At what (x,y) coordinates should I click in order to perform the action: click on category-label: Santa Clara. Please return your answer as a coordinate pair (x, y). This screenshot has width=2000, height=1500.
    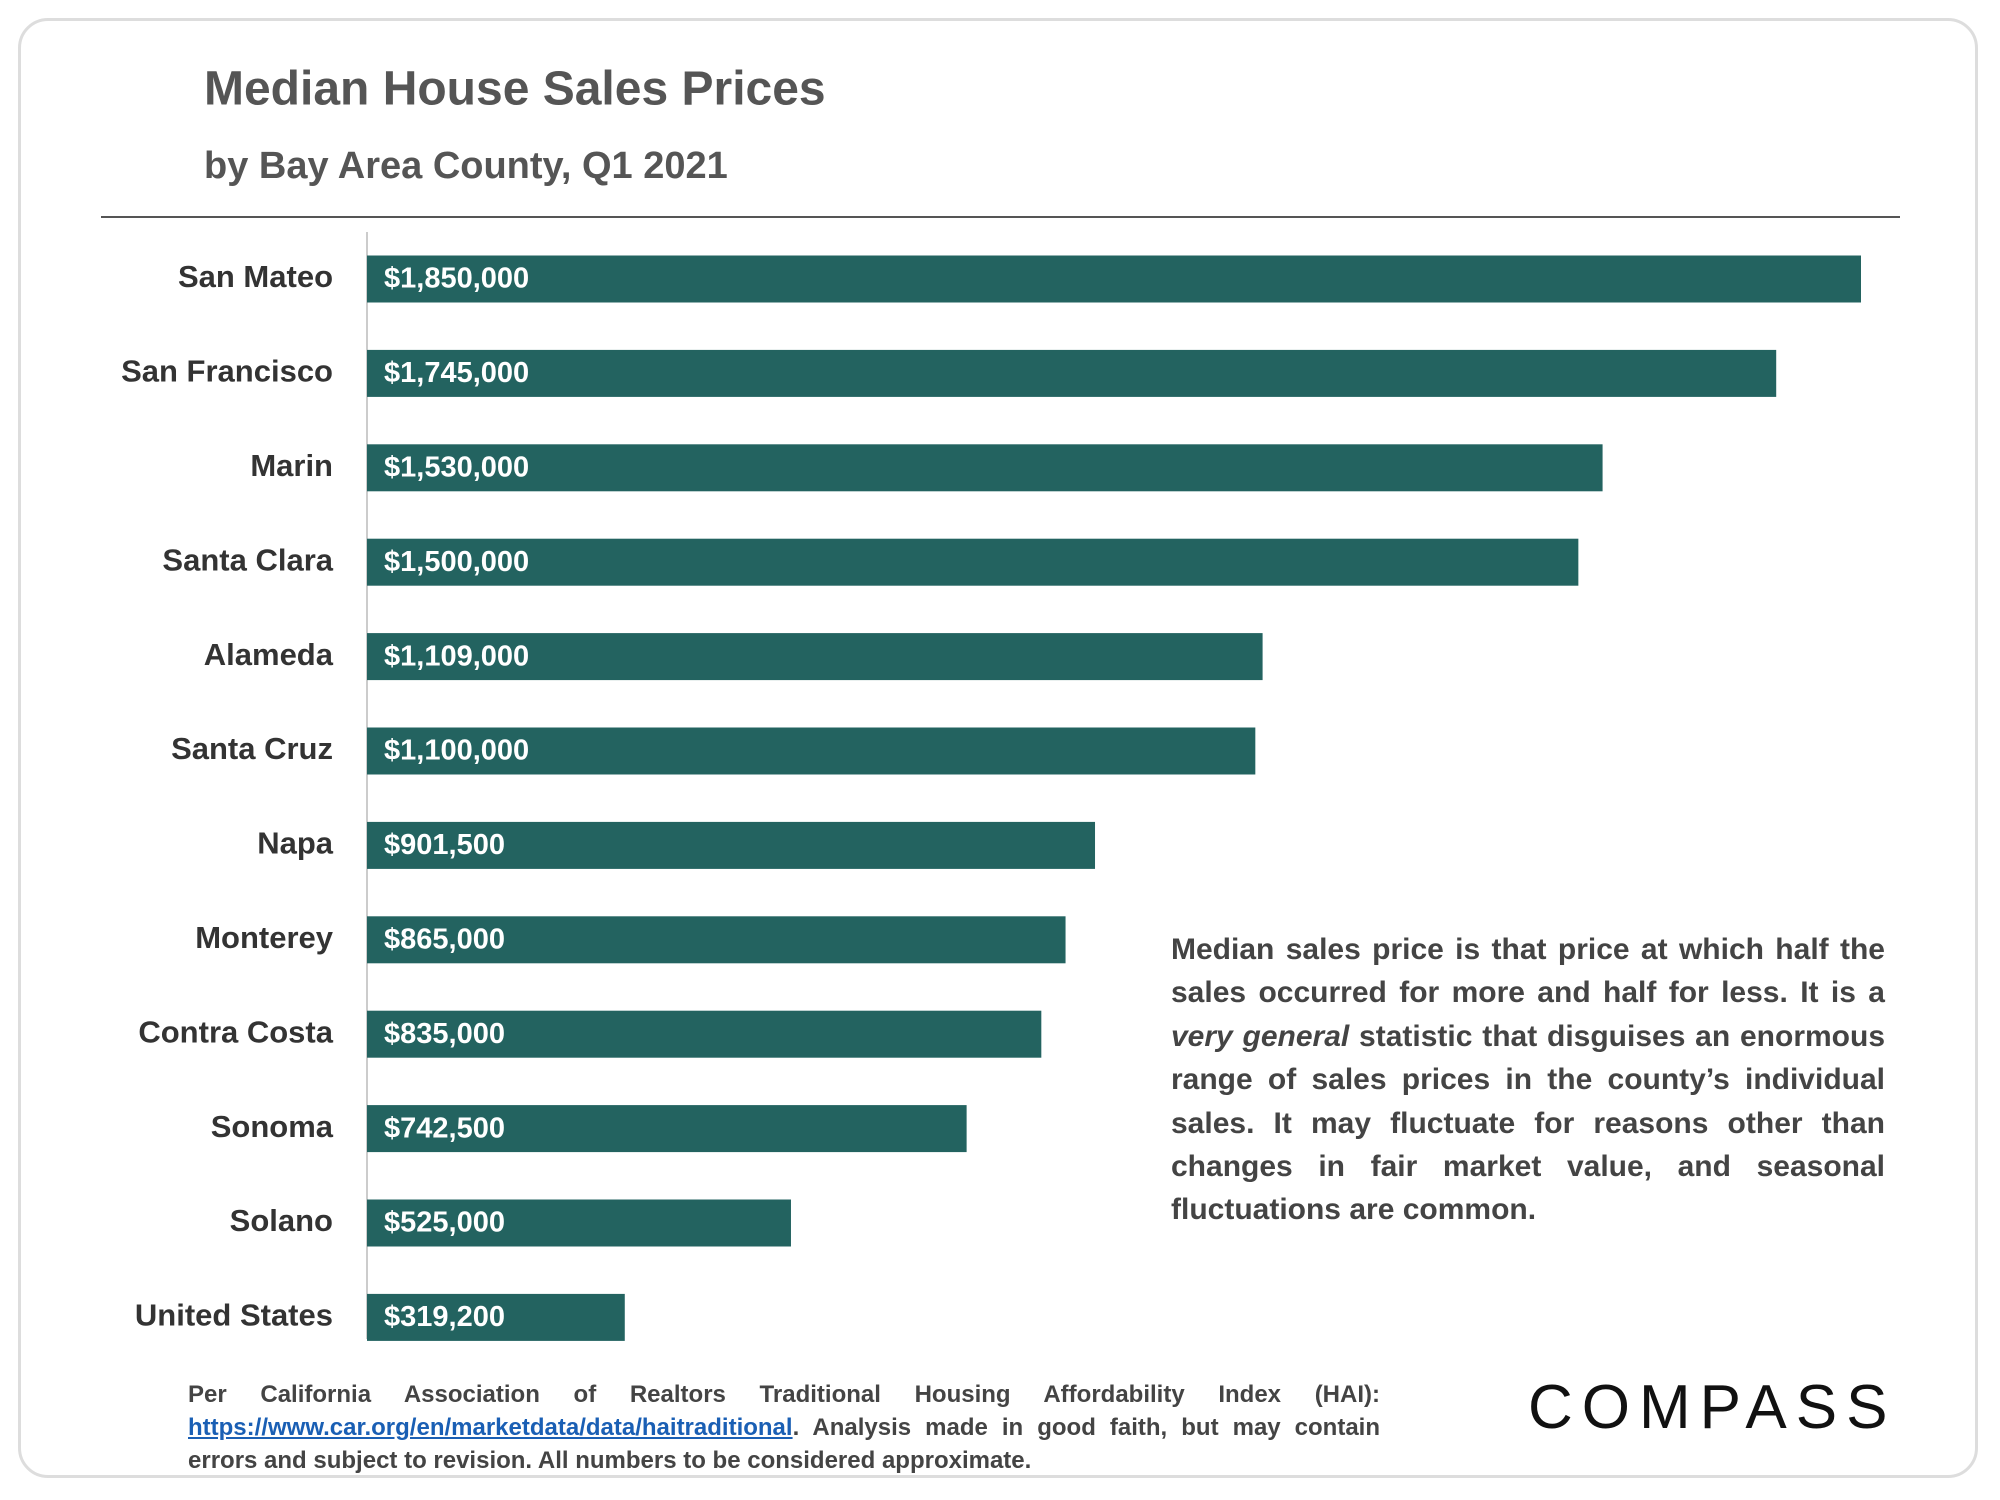
    Looking at the image, I should click on (247, 559).